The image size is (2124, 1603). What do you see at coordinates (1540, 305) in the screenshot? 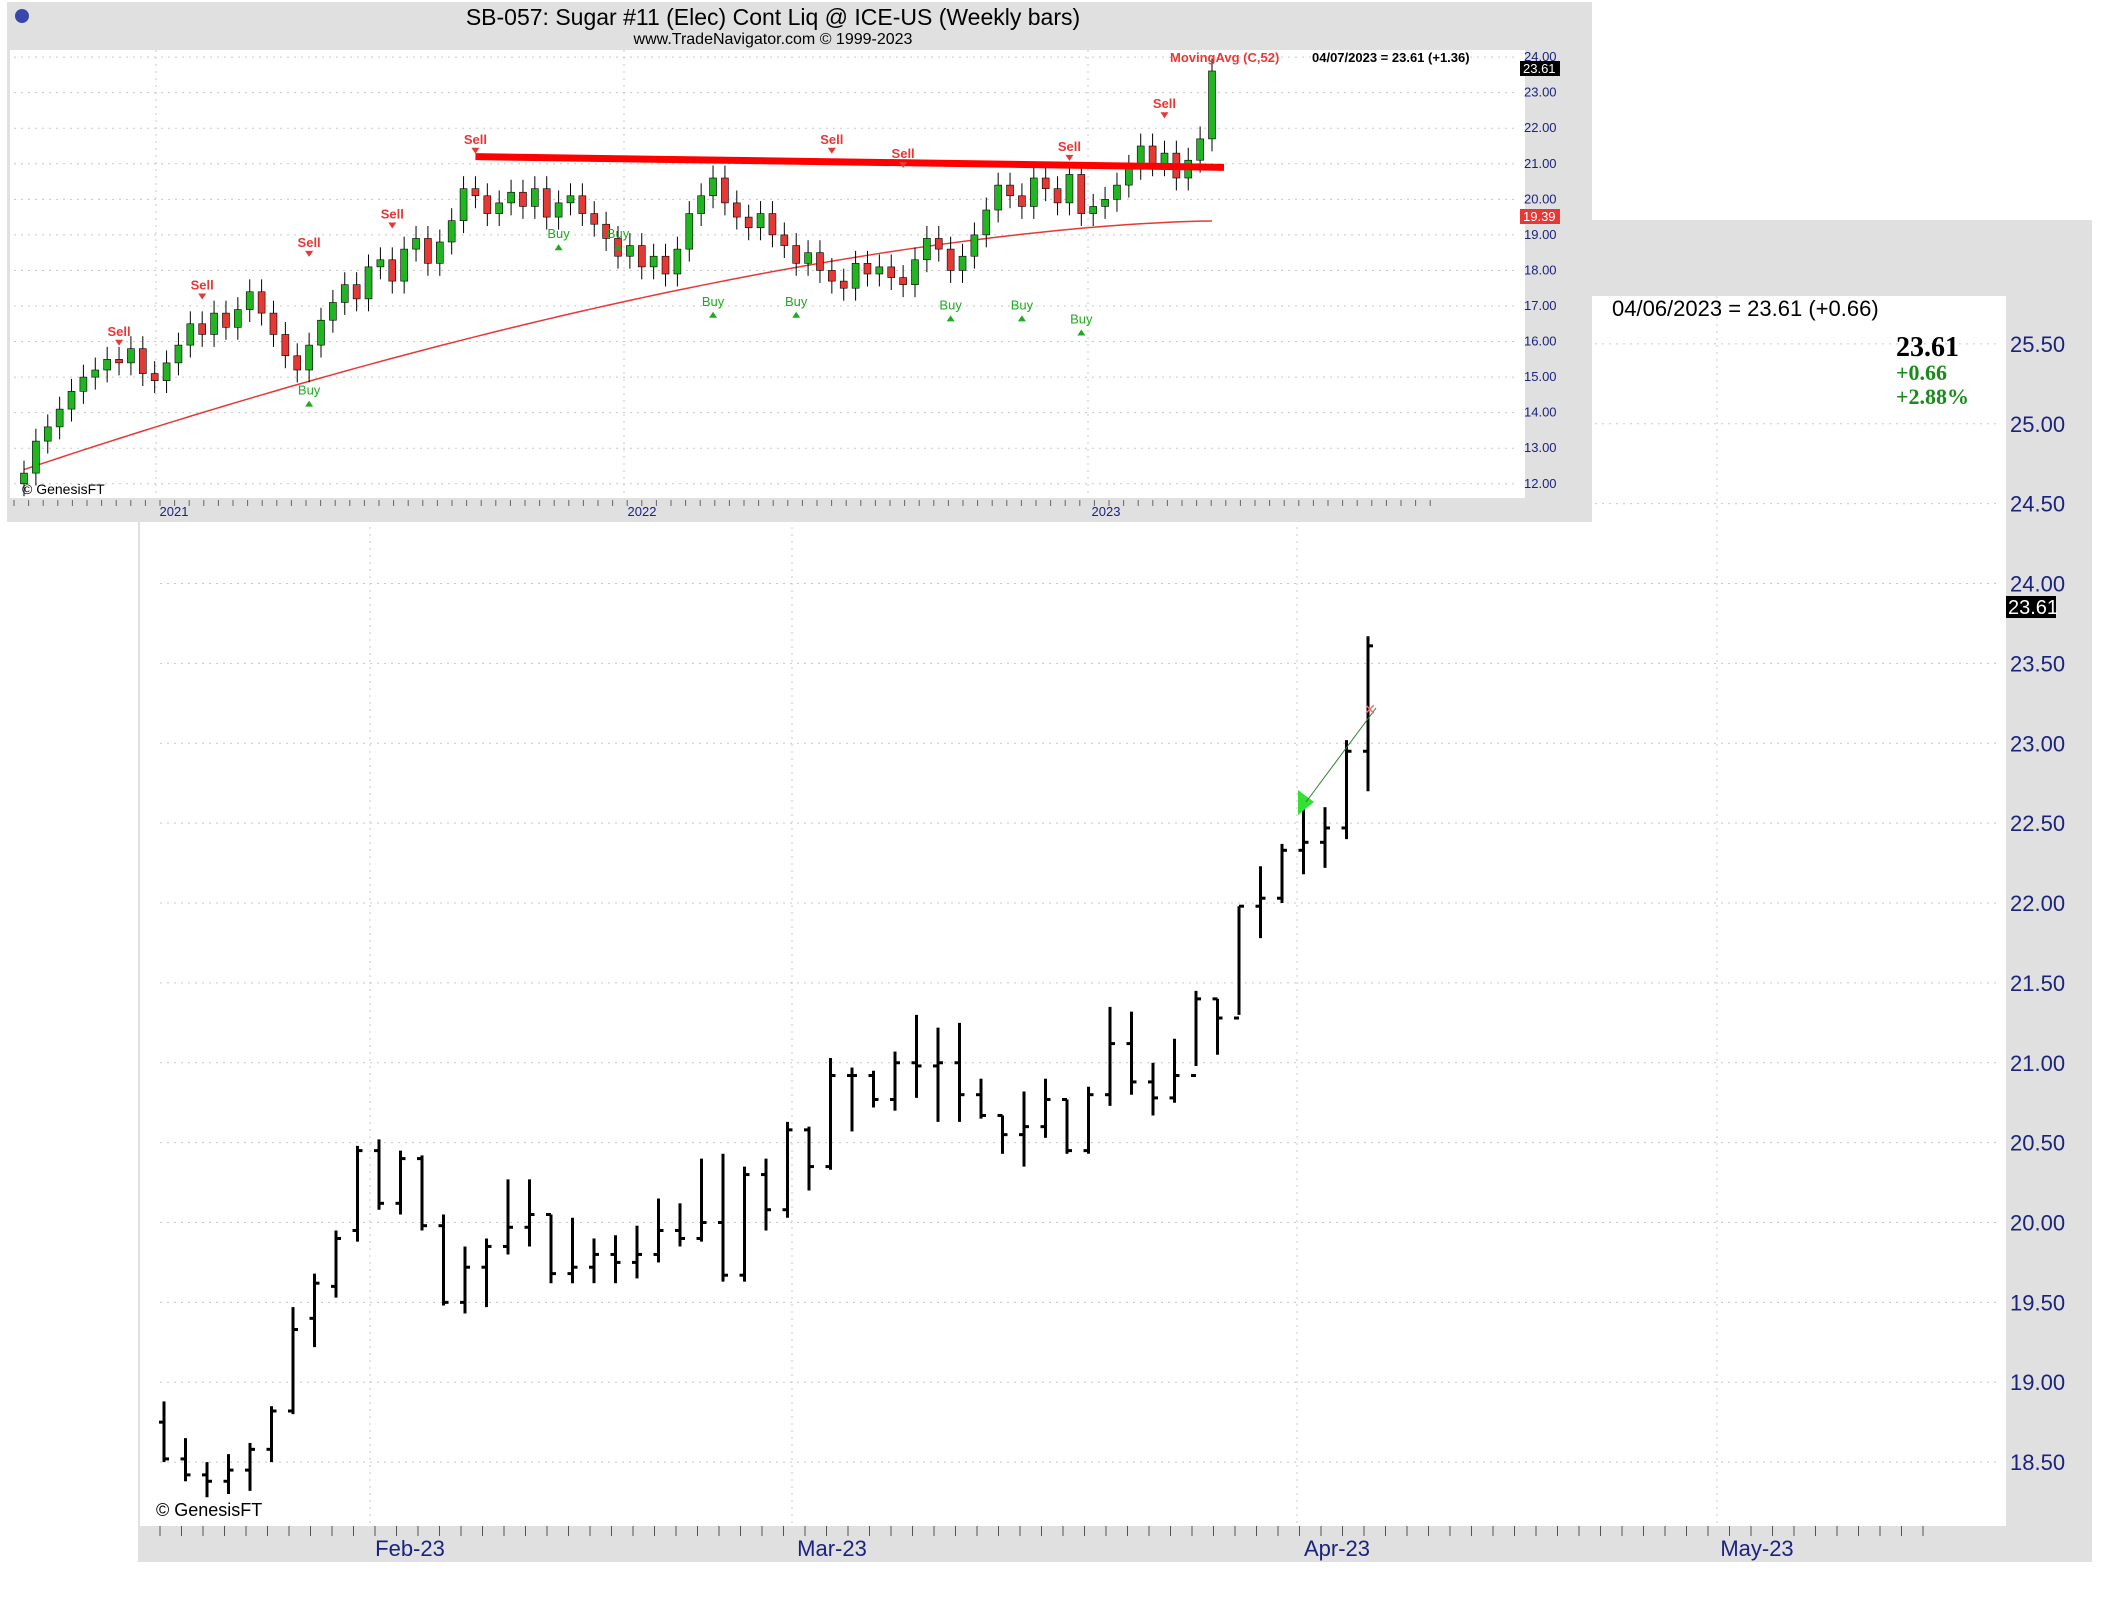
I see `y-tick-label: 17.00` at bounding box center [1540, 305].